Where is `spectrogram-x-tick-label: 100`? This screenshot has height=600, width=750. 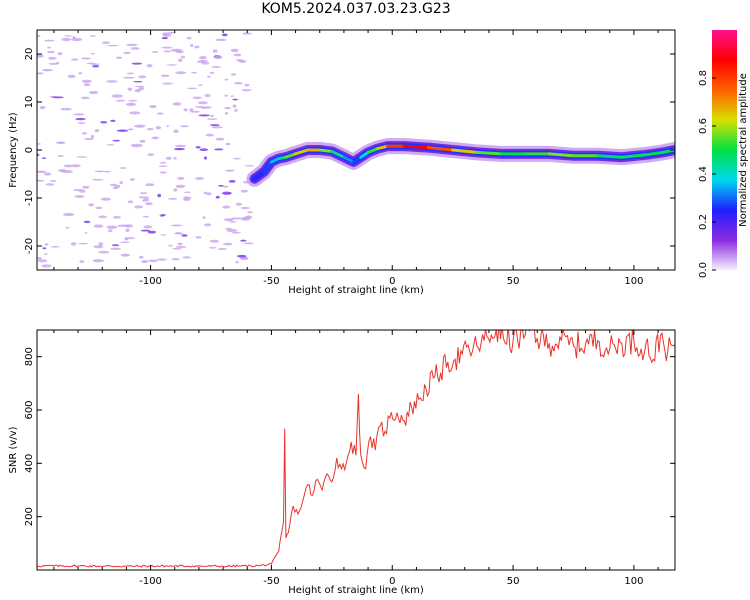 spectrogram-x-tick-label: 100 is located at coordinates (633, 281).